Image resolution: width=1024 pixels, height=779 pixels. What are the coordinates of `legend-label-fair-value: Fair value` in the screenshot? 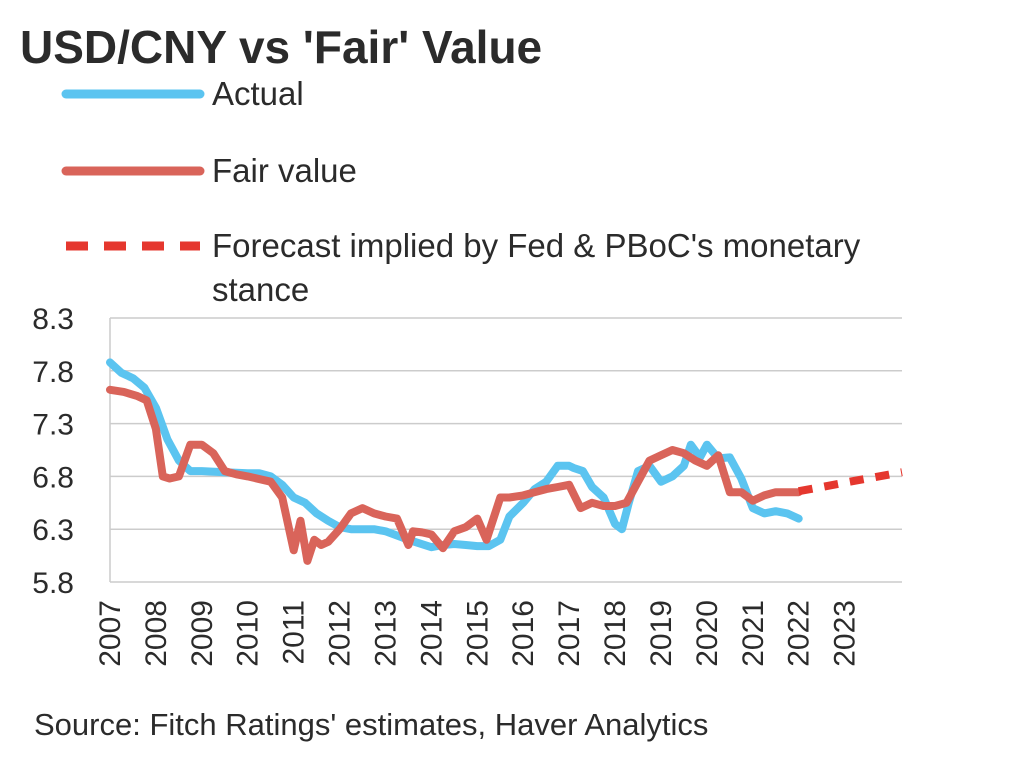 It's located at (284, 170).